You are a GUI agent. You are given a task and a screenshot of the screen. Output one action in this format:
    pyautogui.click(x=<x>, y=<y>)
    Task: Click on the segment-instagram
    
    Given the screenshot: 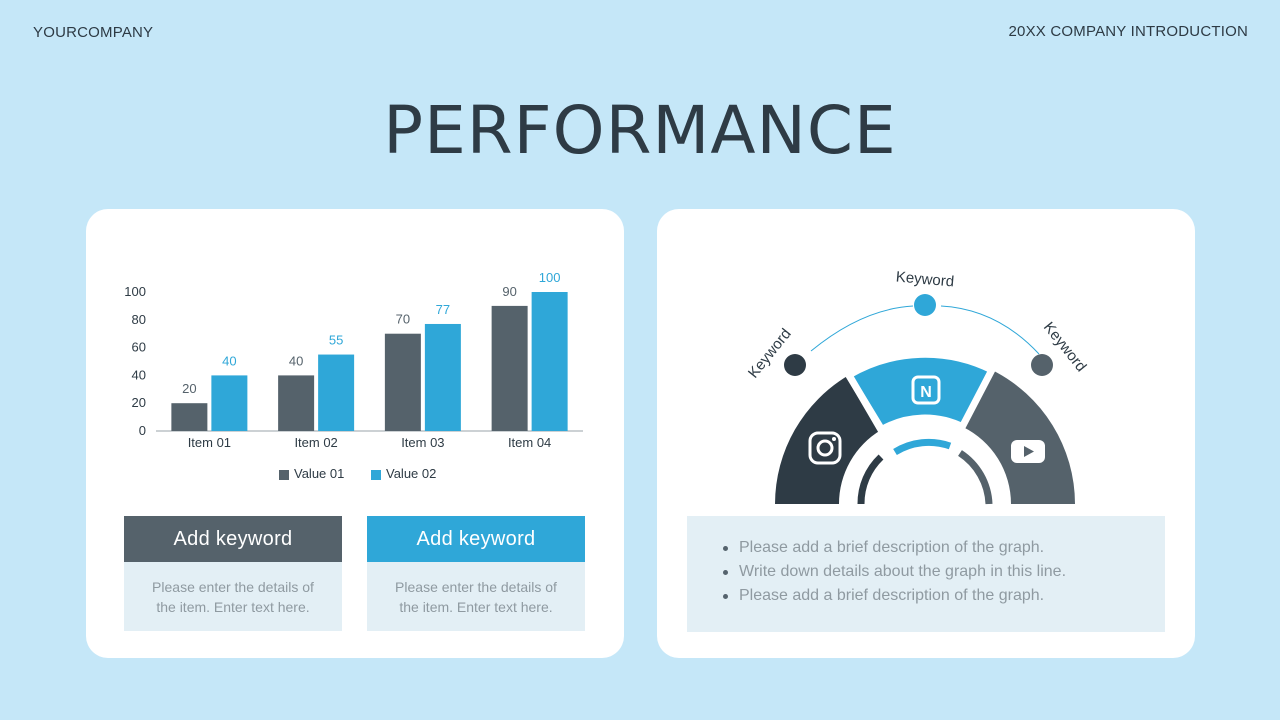 What is the action you would take?
    pyautogui.click(x=828, y=439)
    